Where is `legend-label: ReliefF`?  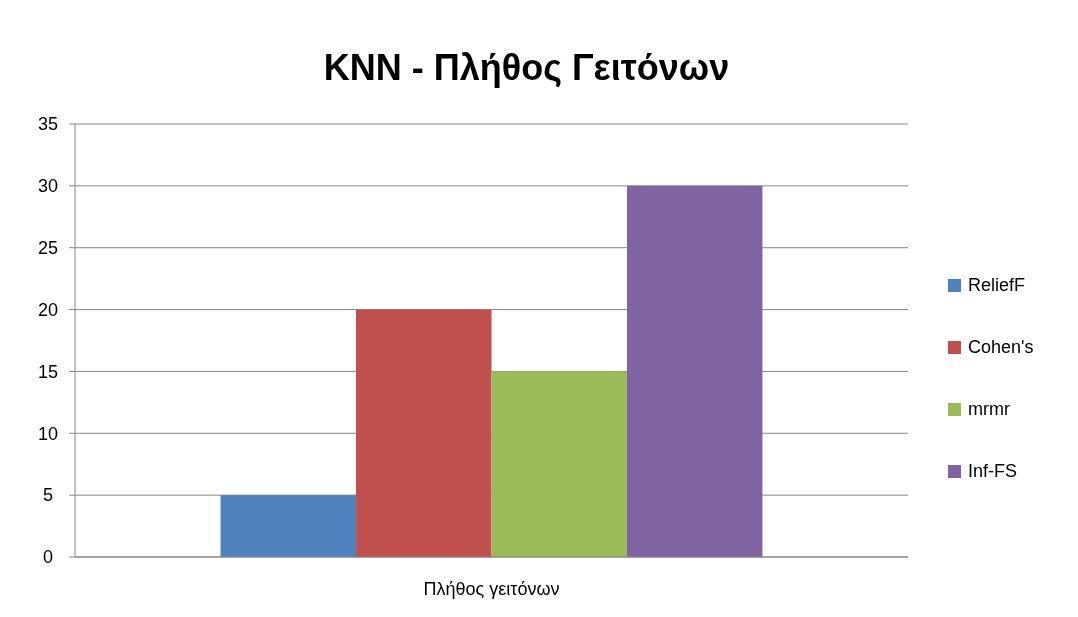
legend-label: ReliefF is located at coordinates (997, 285).